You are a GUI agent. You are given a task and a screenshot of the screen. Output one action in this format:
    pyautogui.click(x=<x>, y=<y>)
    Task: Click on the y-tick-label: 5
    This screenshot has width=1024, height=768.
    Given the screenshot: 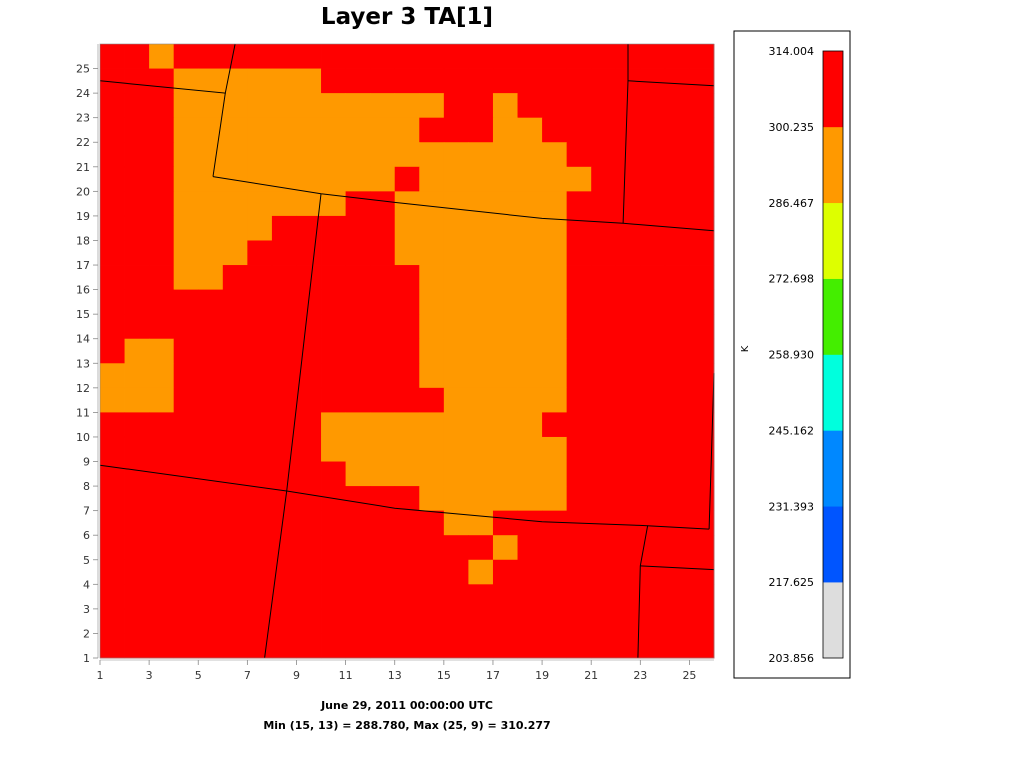 What is the action you would take?
    pyautogui.click(x=86, y=560)
    